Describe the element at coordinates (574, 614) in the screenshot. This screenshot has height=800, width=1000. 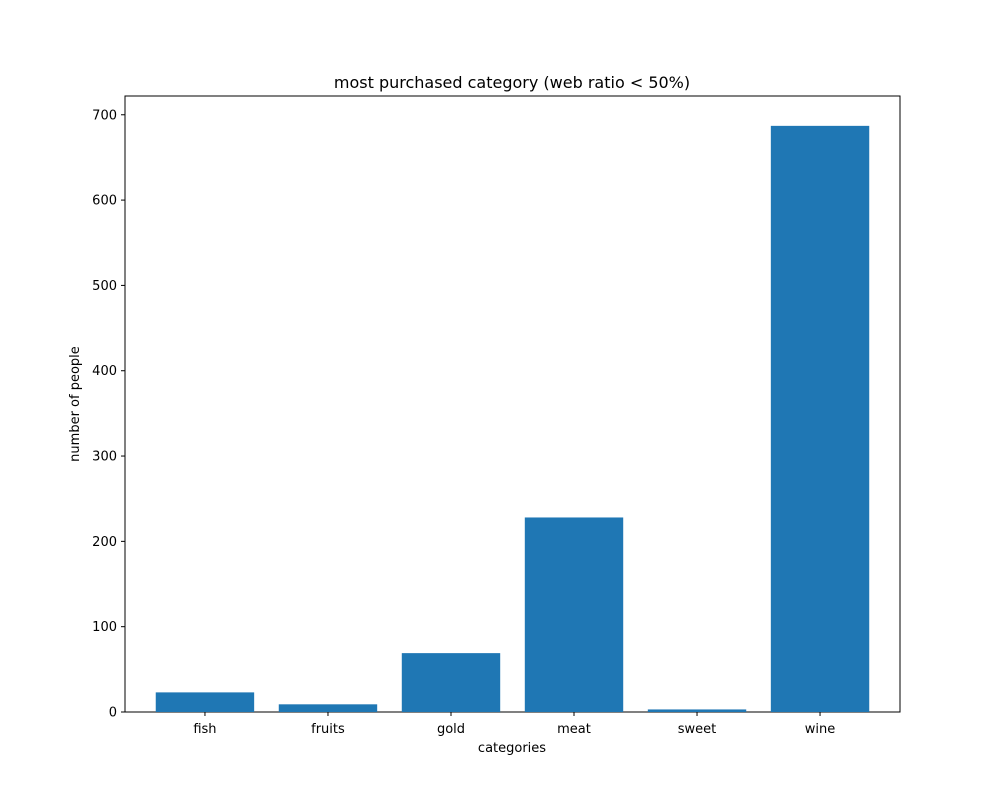
I see `bar-meat` at that location.